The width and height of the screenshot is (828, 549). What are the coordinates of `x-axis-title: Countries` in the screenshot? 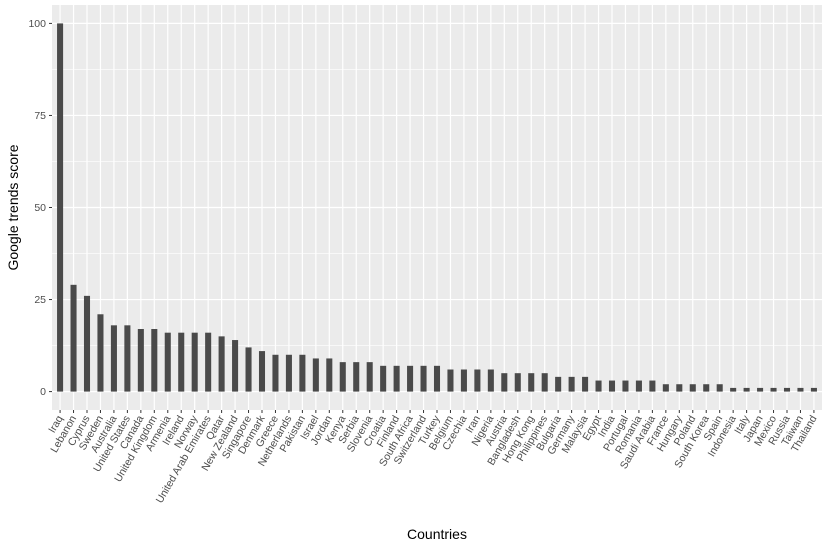 It's located at (437, 534).